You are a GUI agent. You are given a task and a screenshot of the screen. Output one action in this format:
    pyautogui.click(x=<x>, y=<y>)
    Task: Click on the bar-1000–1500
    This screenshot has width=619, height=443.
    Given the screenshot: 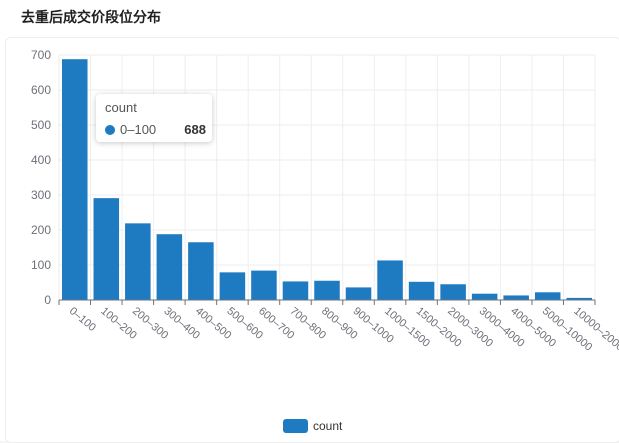 What is the action you would take?
    pyautogui.click(x=390, y=280)
    